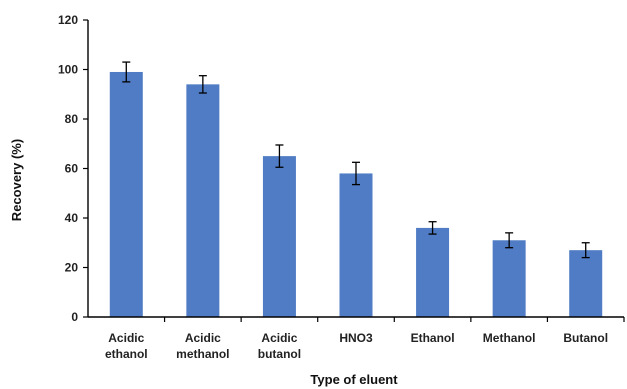 Image resolution: width=627 pixels, height=389 pixels. Describe the element at coordinates (74, 317) in the screenshot. I see `y-tick-label: 0` at that location.